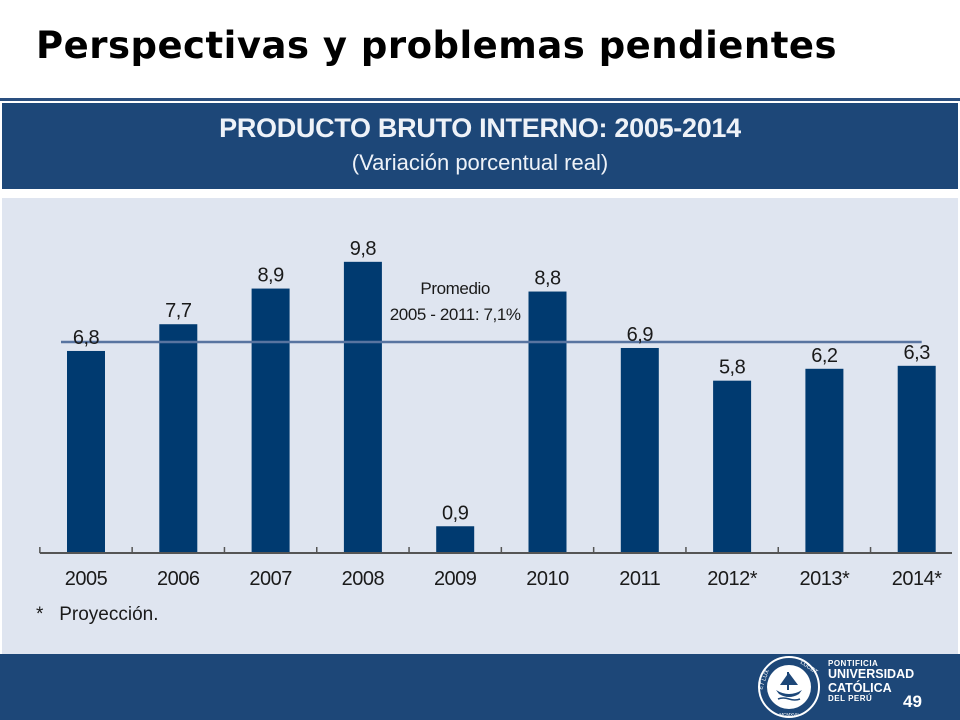 The image size is (960, 720). What do you see at coordinates (480, 99) in the screenshot?
I see `title-divider` at bounding box center [480, 99].